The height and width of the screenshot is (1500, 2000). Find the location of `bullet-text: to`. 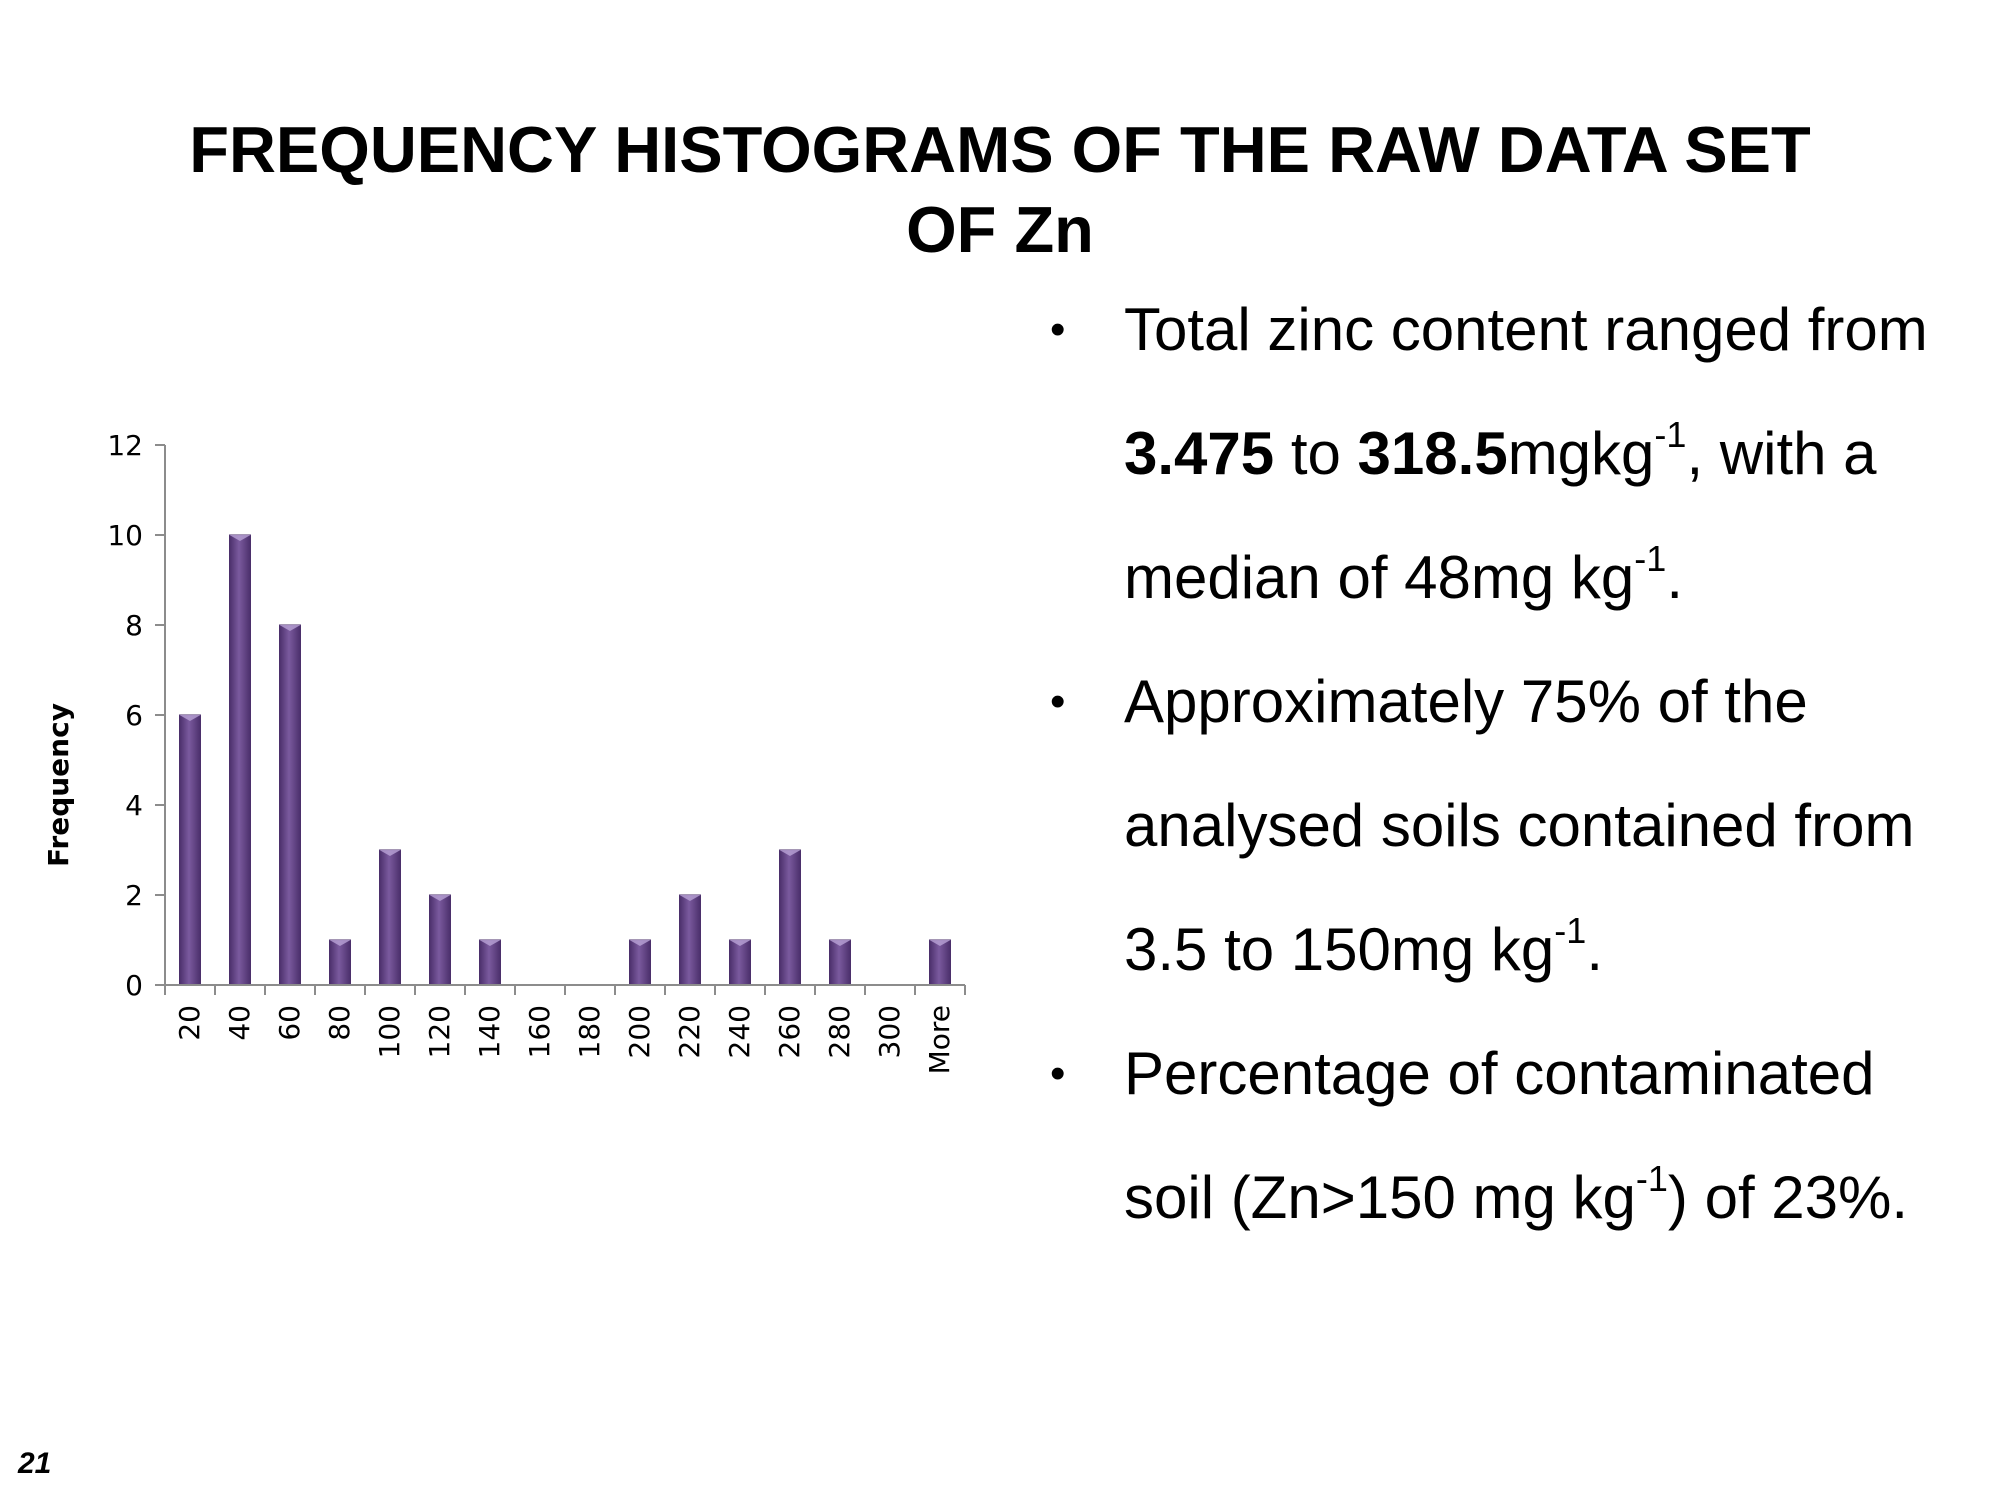

bullet-text: to is located at coordinates (1316, 453).